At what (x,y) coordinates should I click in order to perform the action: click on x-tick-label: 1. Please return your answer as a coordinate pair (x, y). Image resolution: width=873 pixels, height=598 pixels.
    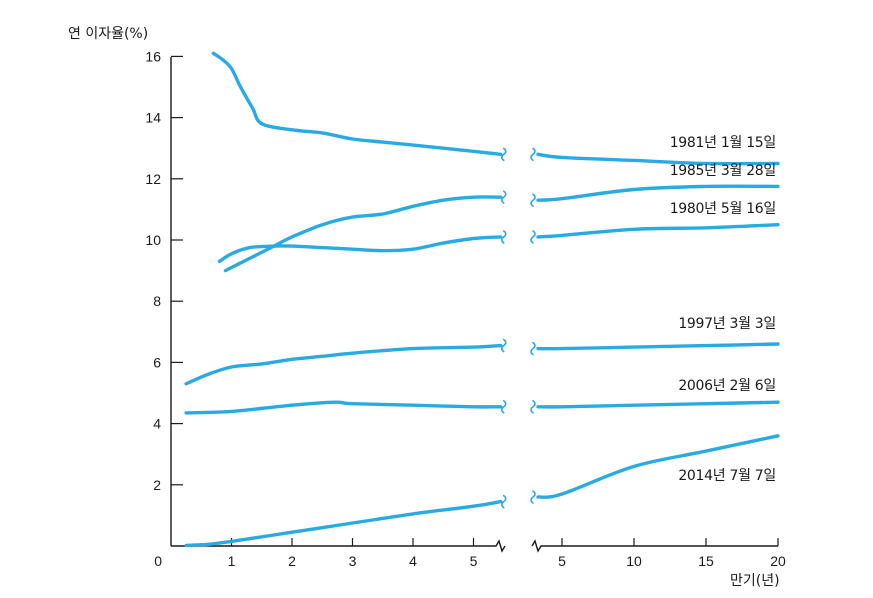
    Looking at the image, I should click on (232, 561).